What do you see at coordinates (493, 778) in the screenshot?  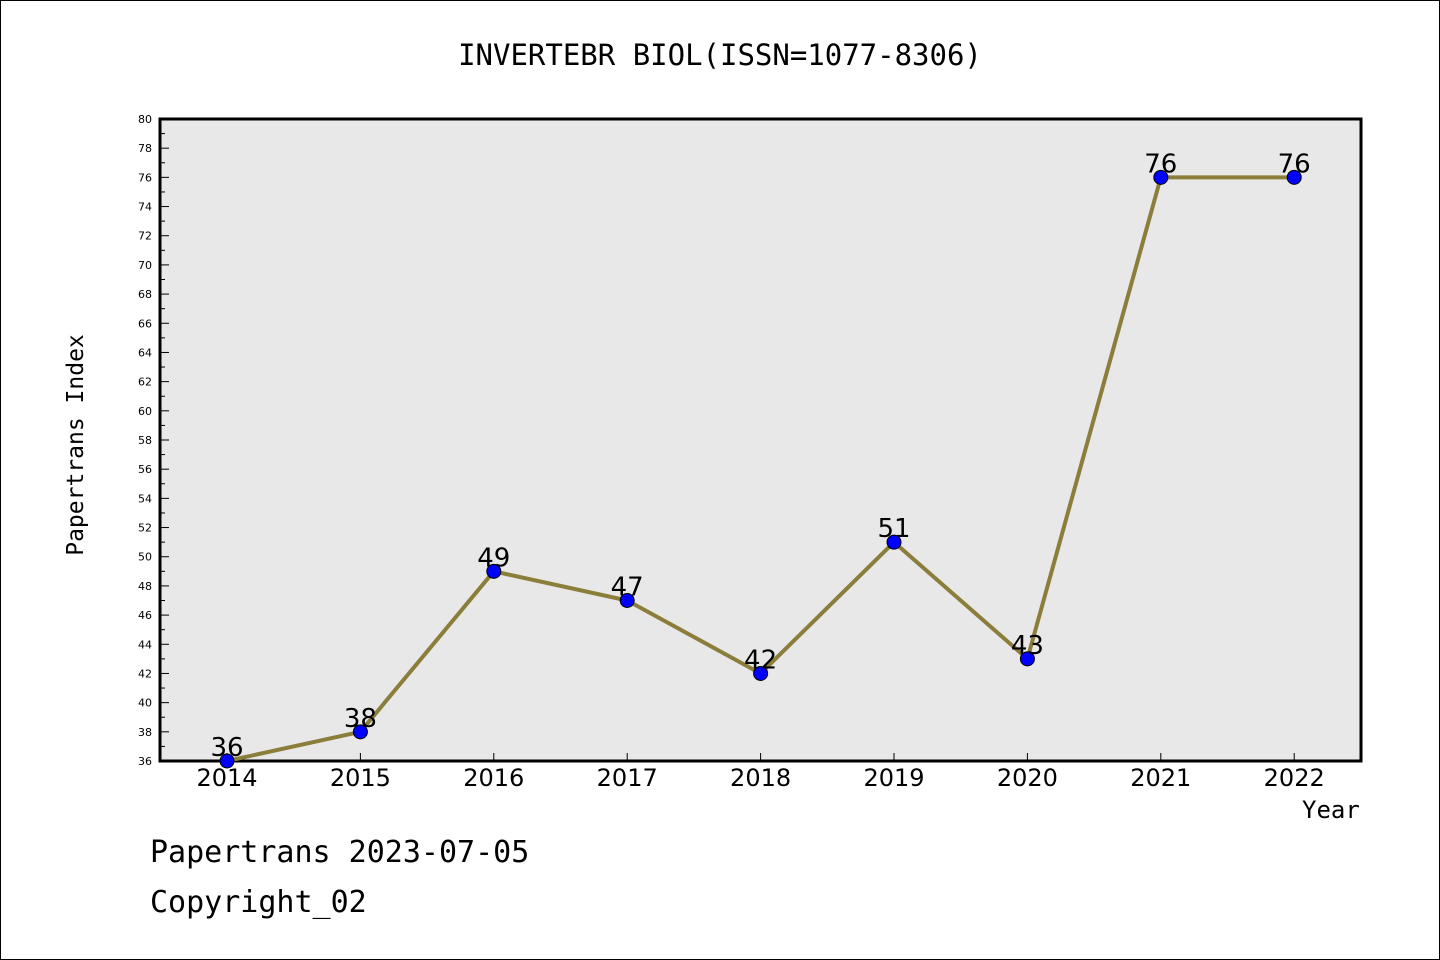 I see `x-tick-label: 2016` at bounding box center [493, 778].